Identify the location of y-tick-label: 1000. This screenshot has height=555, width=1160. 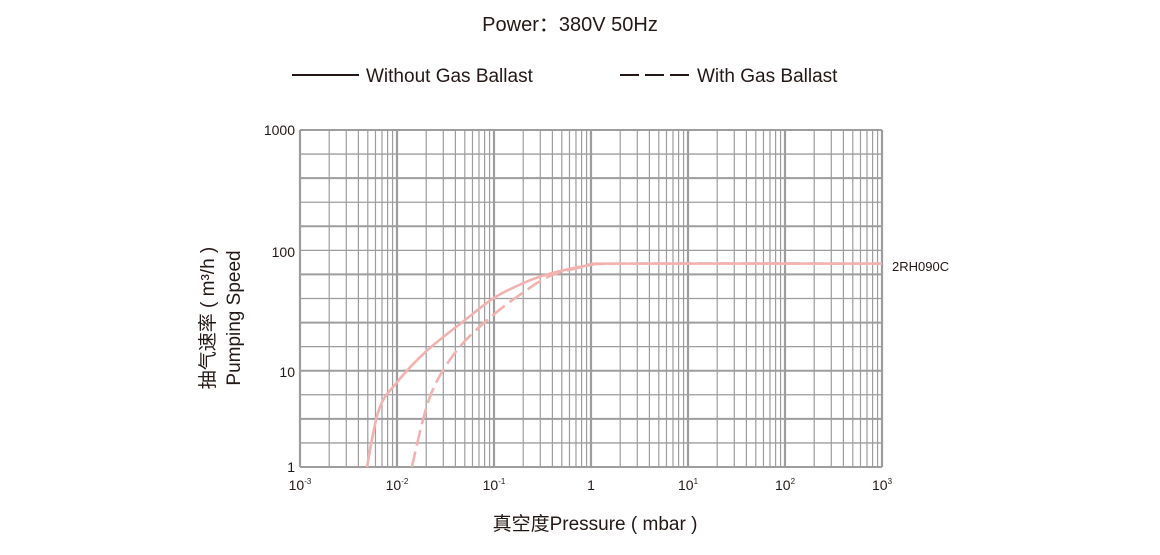
(279, 130).